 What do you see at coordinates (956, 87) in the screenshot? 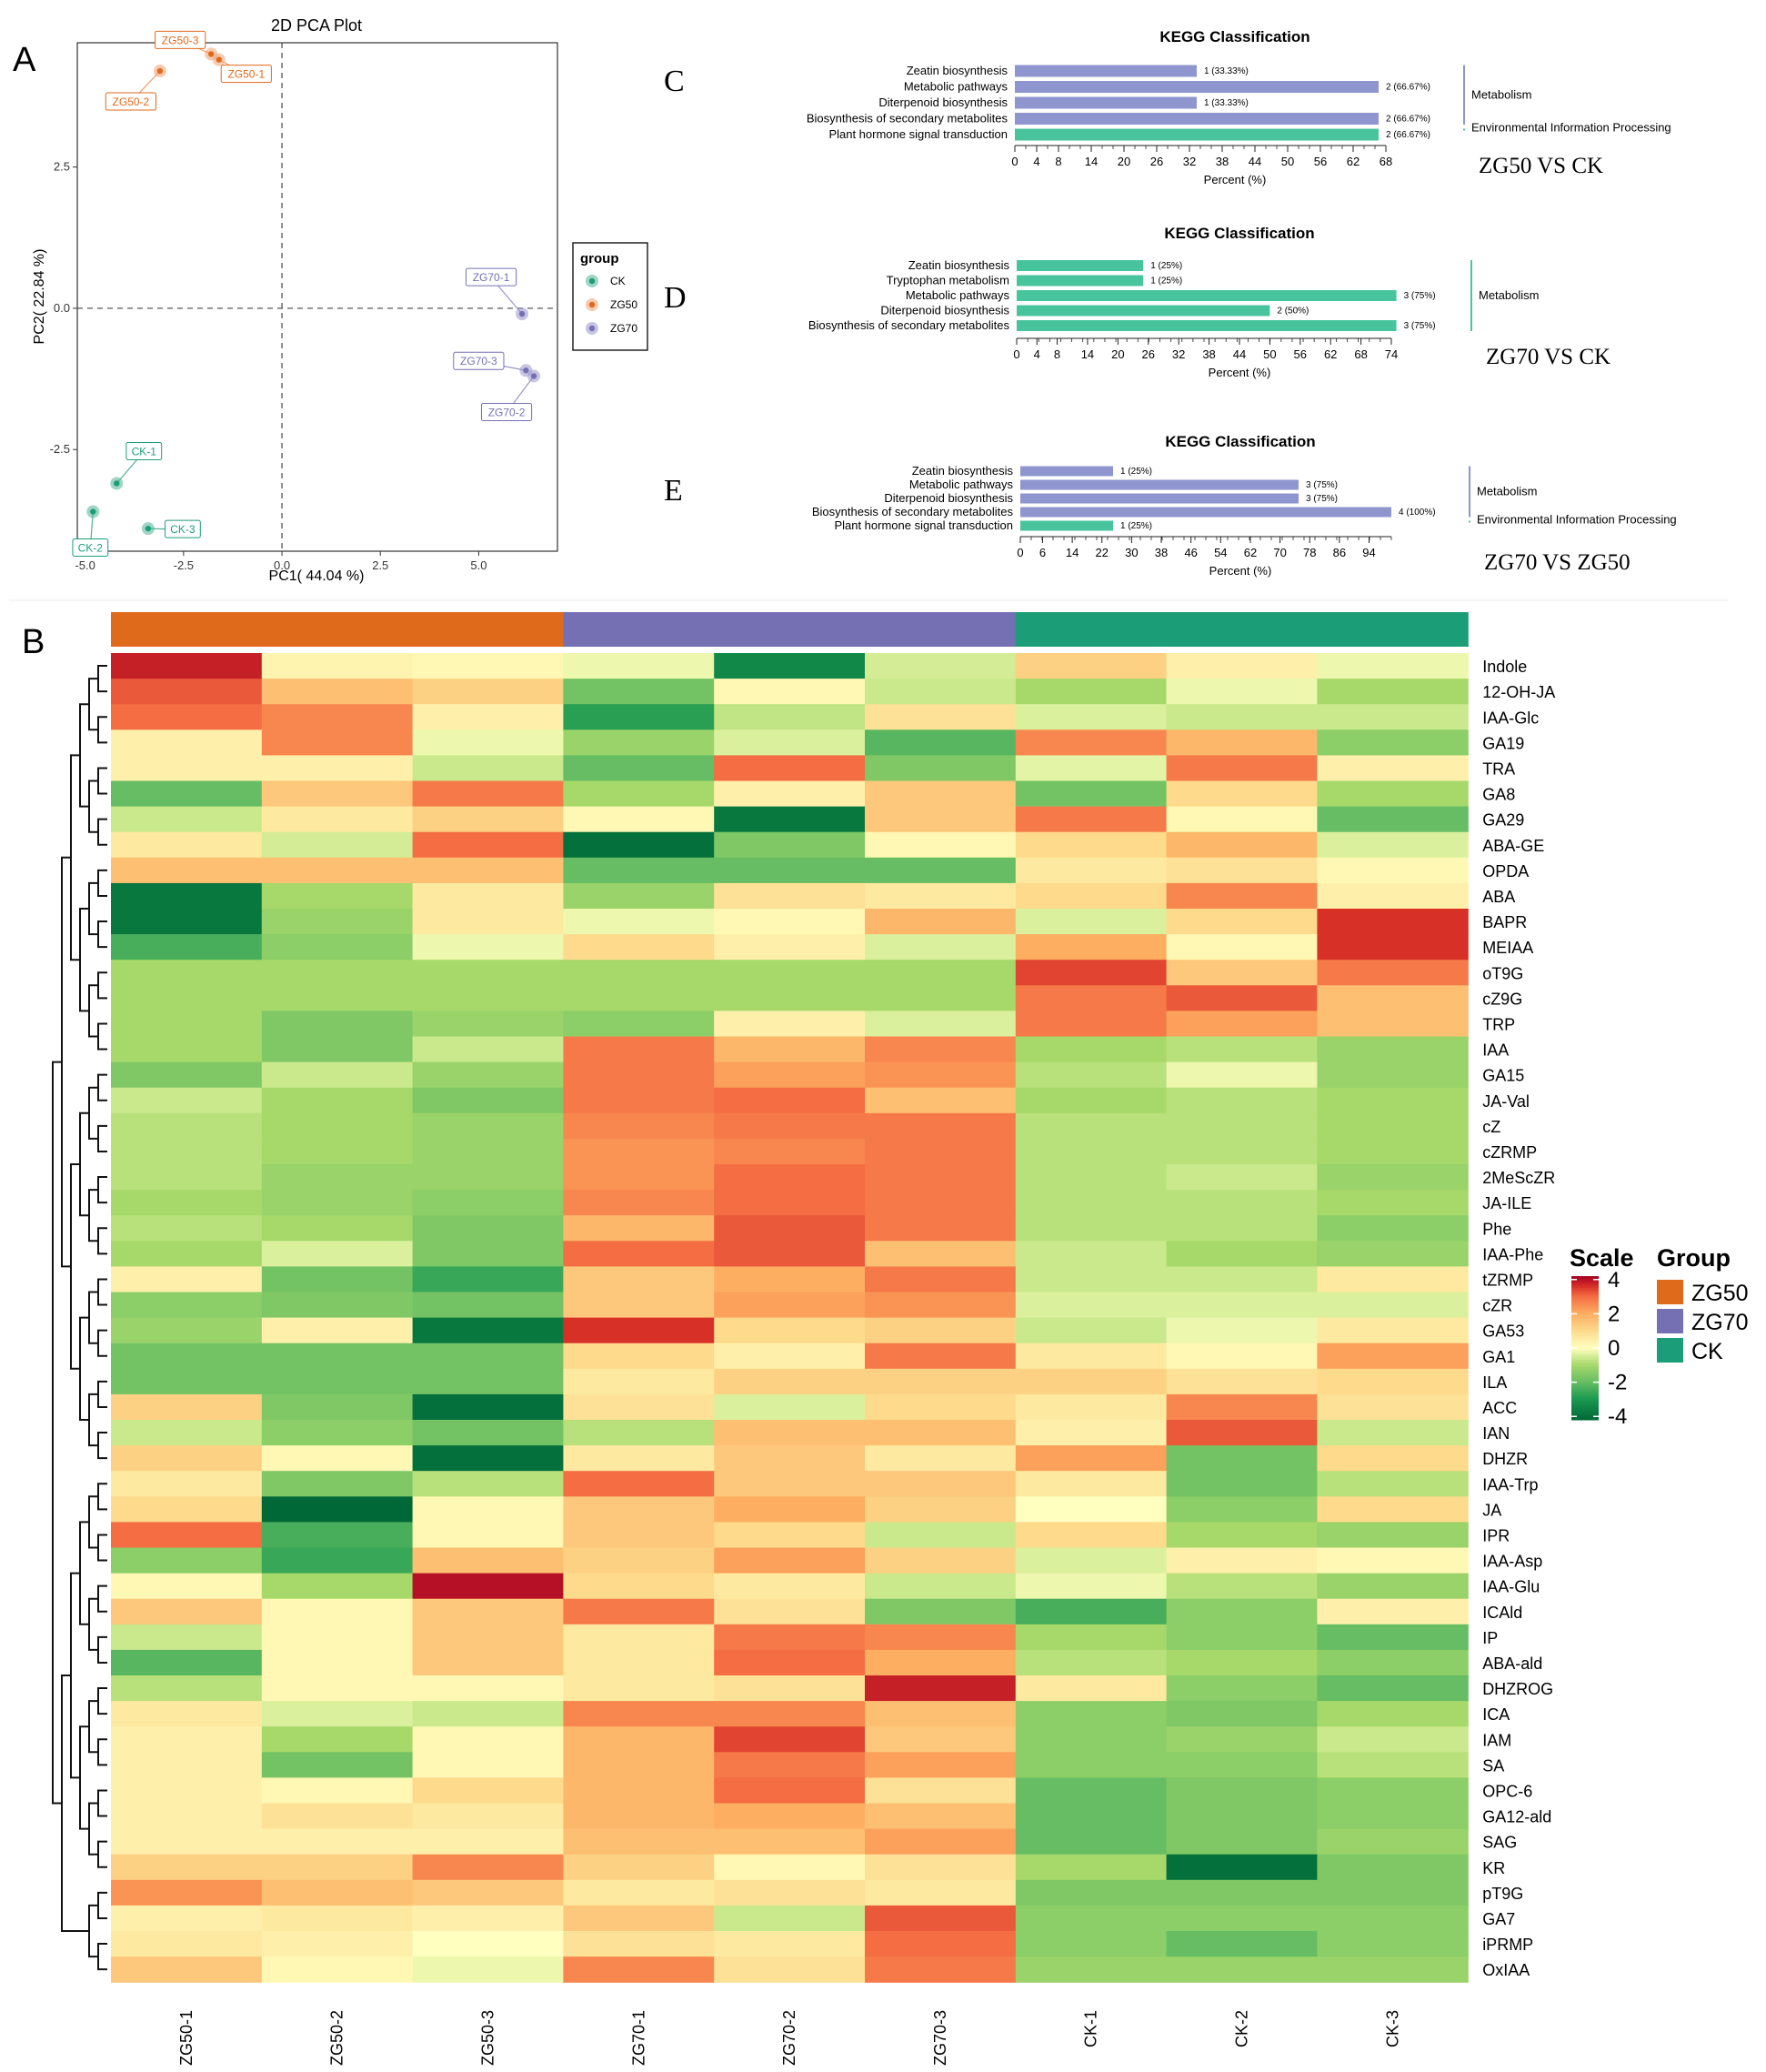
I see `kegg-c-category-label: Metabolic pathways` at bounding box center [956, 87].